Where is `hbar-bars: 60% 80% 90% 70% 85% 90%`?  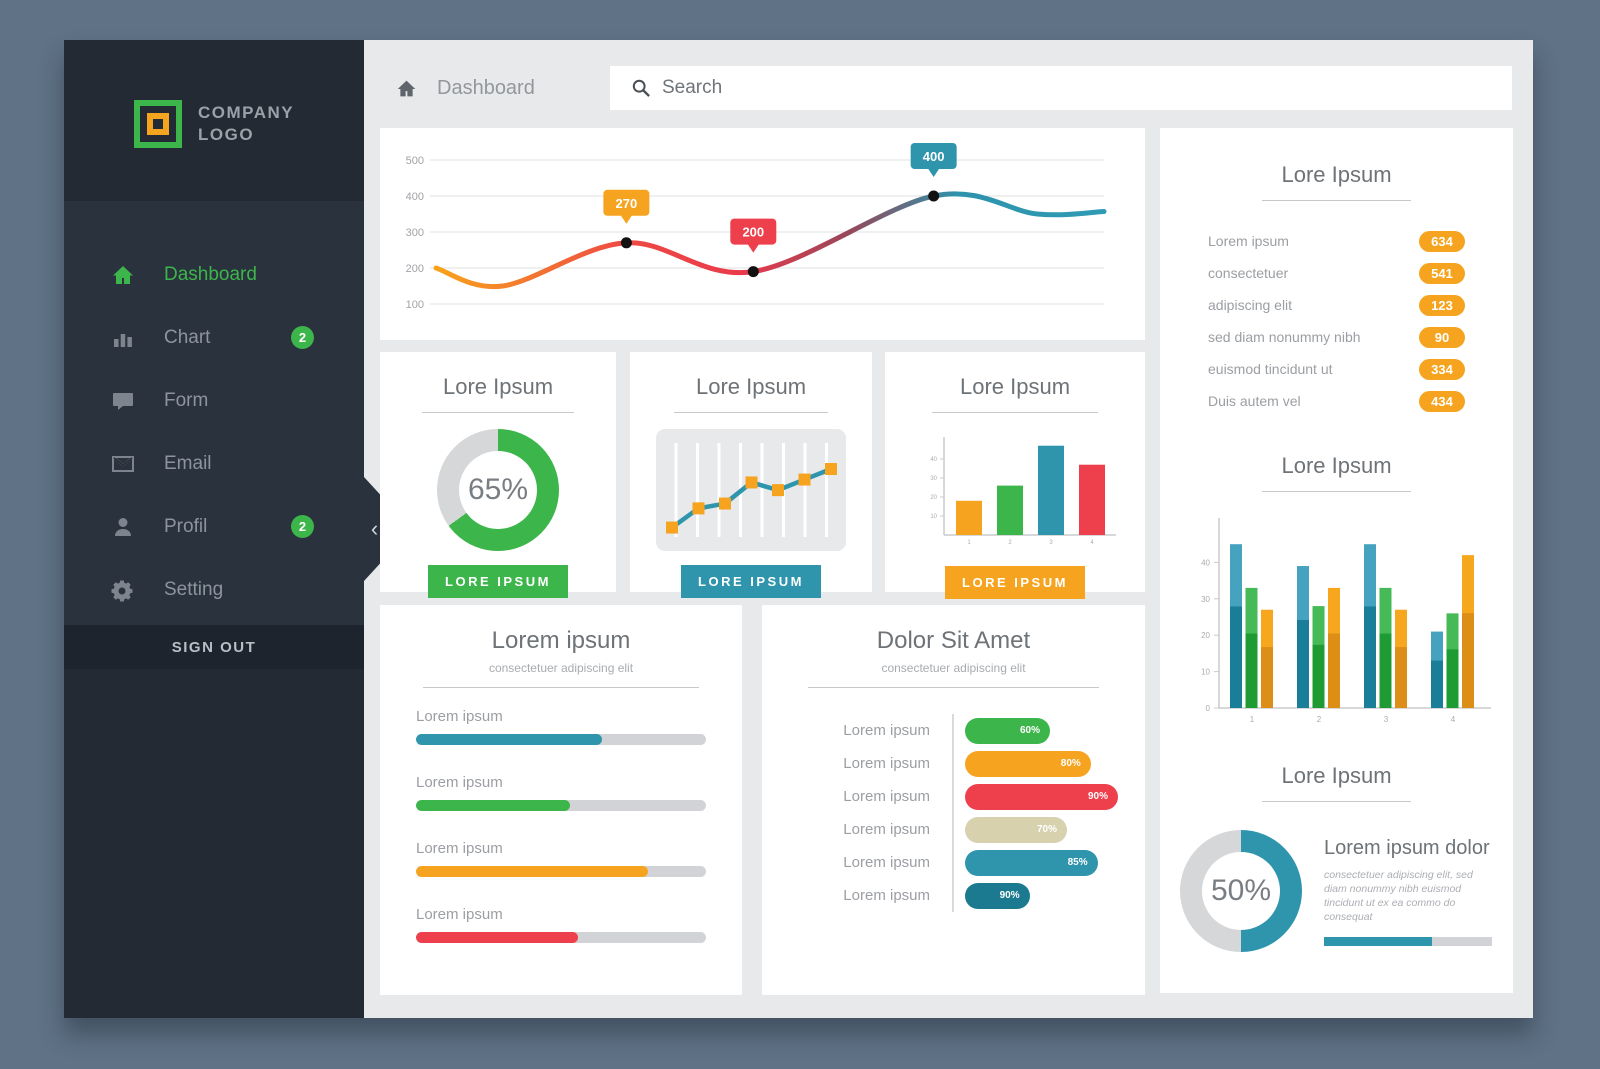 hbar-bars: 60% 80% 90% 70% 85% 90% is located at coordinates (1048, 813).